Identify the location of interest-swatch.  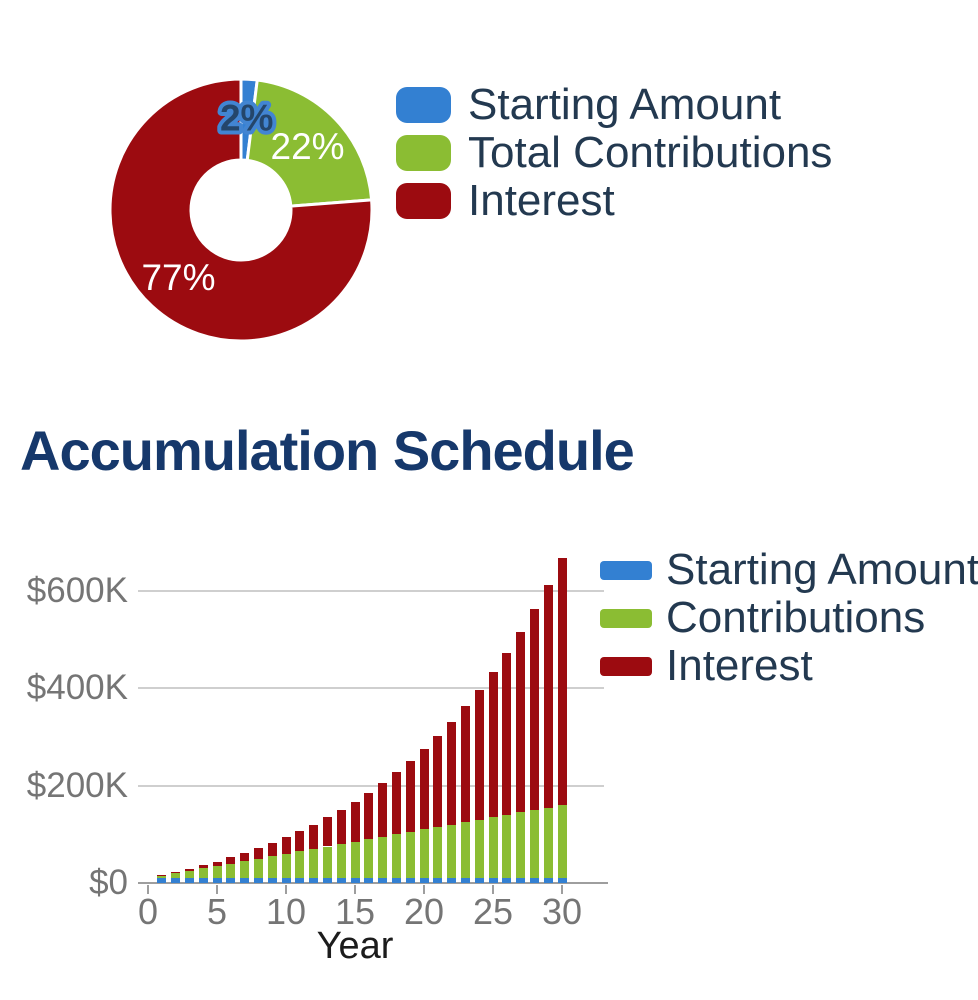
(626, 666).